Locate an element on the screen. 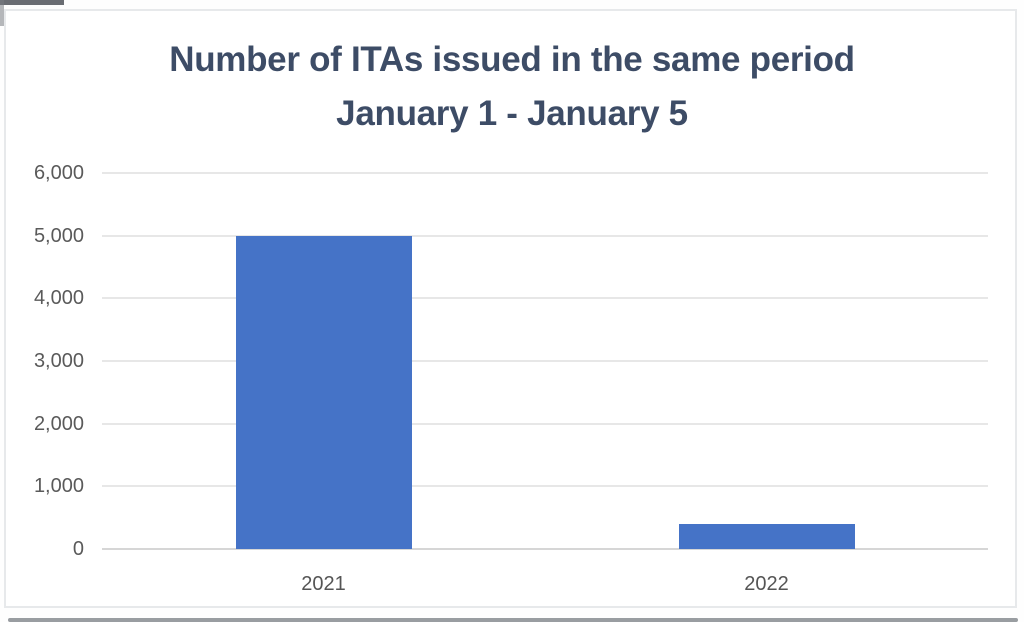 The image size is (1024, 622). y-tick-label: 3,000 is located at coordinates (58, 361).